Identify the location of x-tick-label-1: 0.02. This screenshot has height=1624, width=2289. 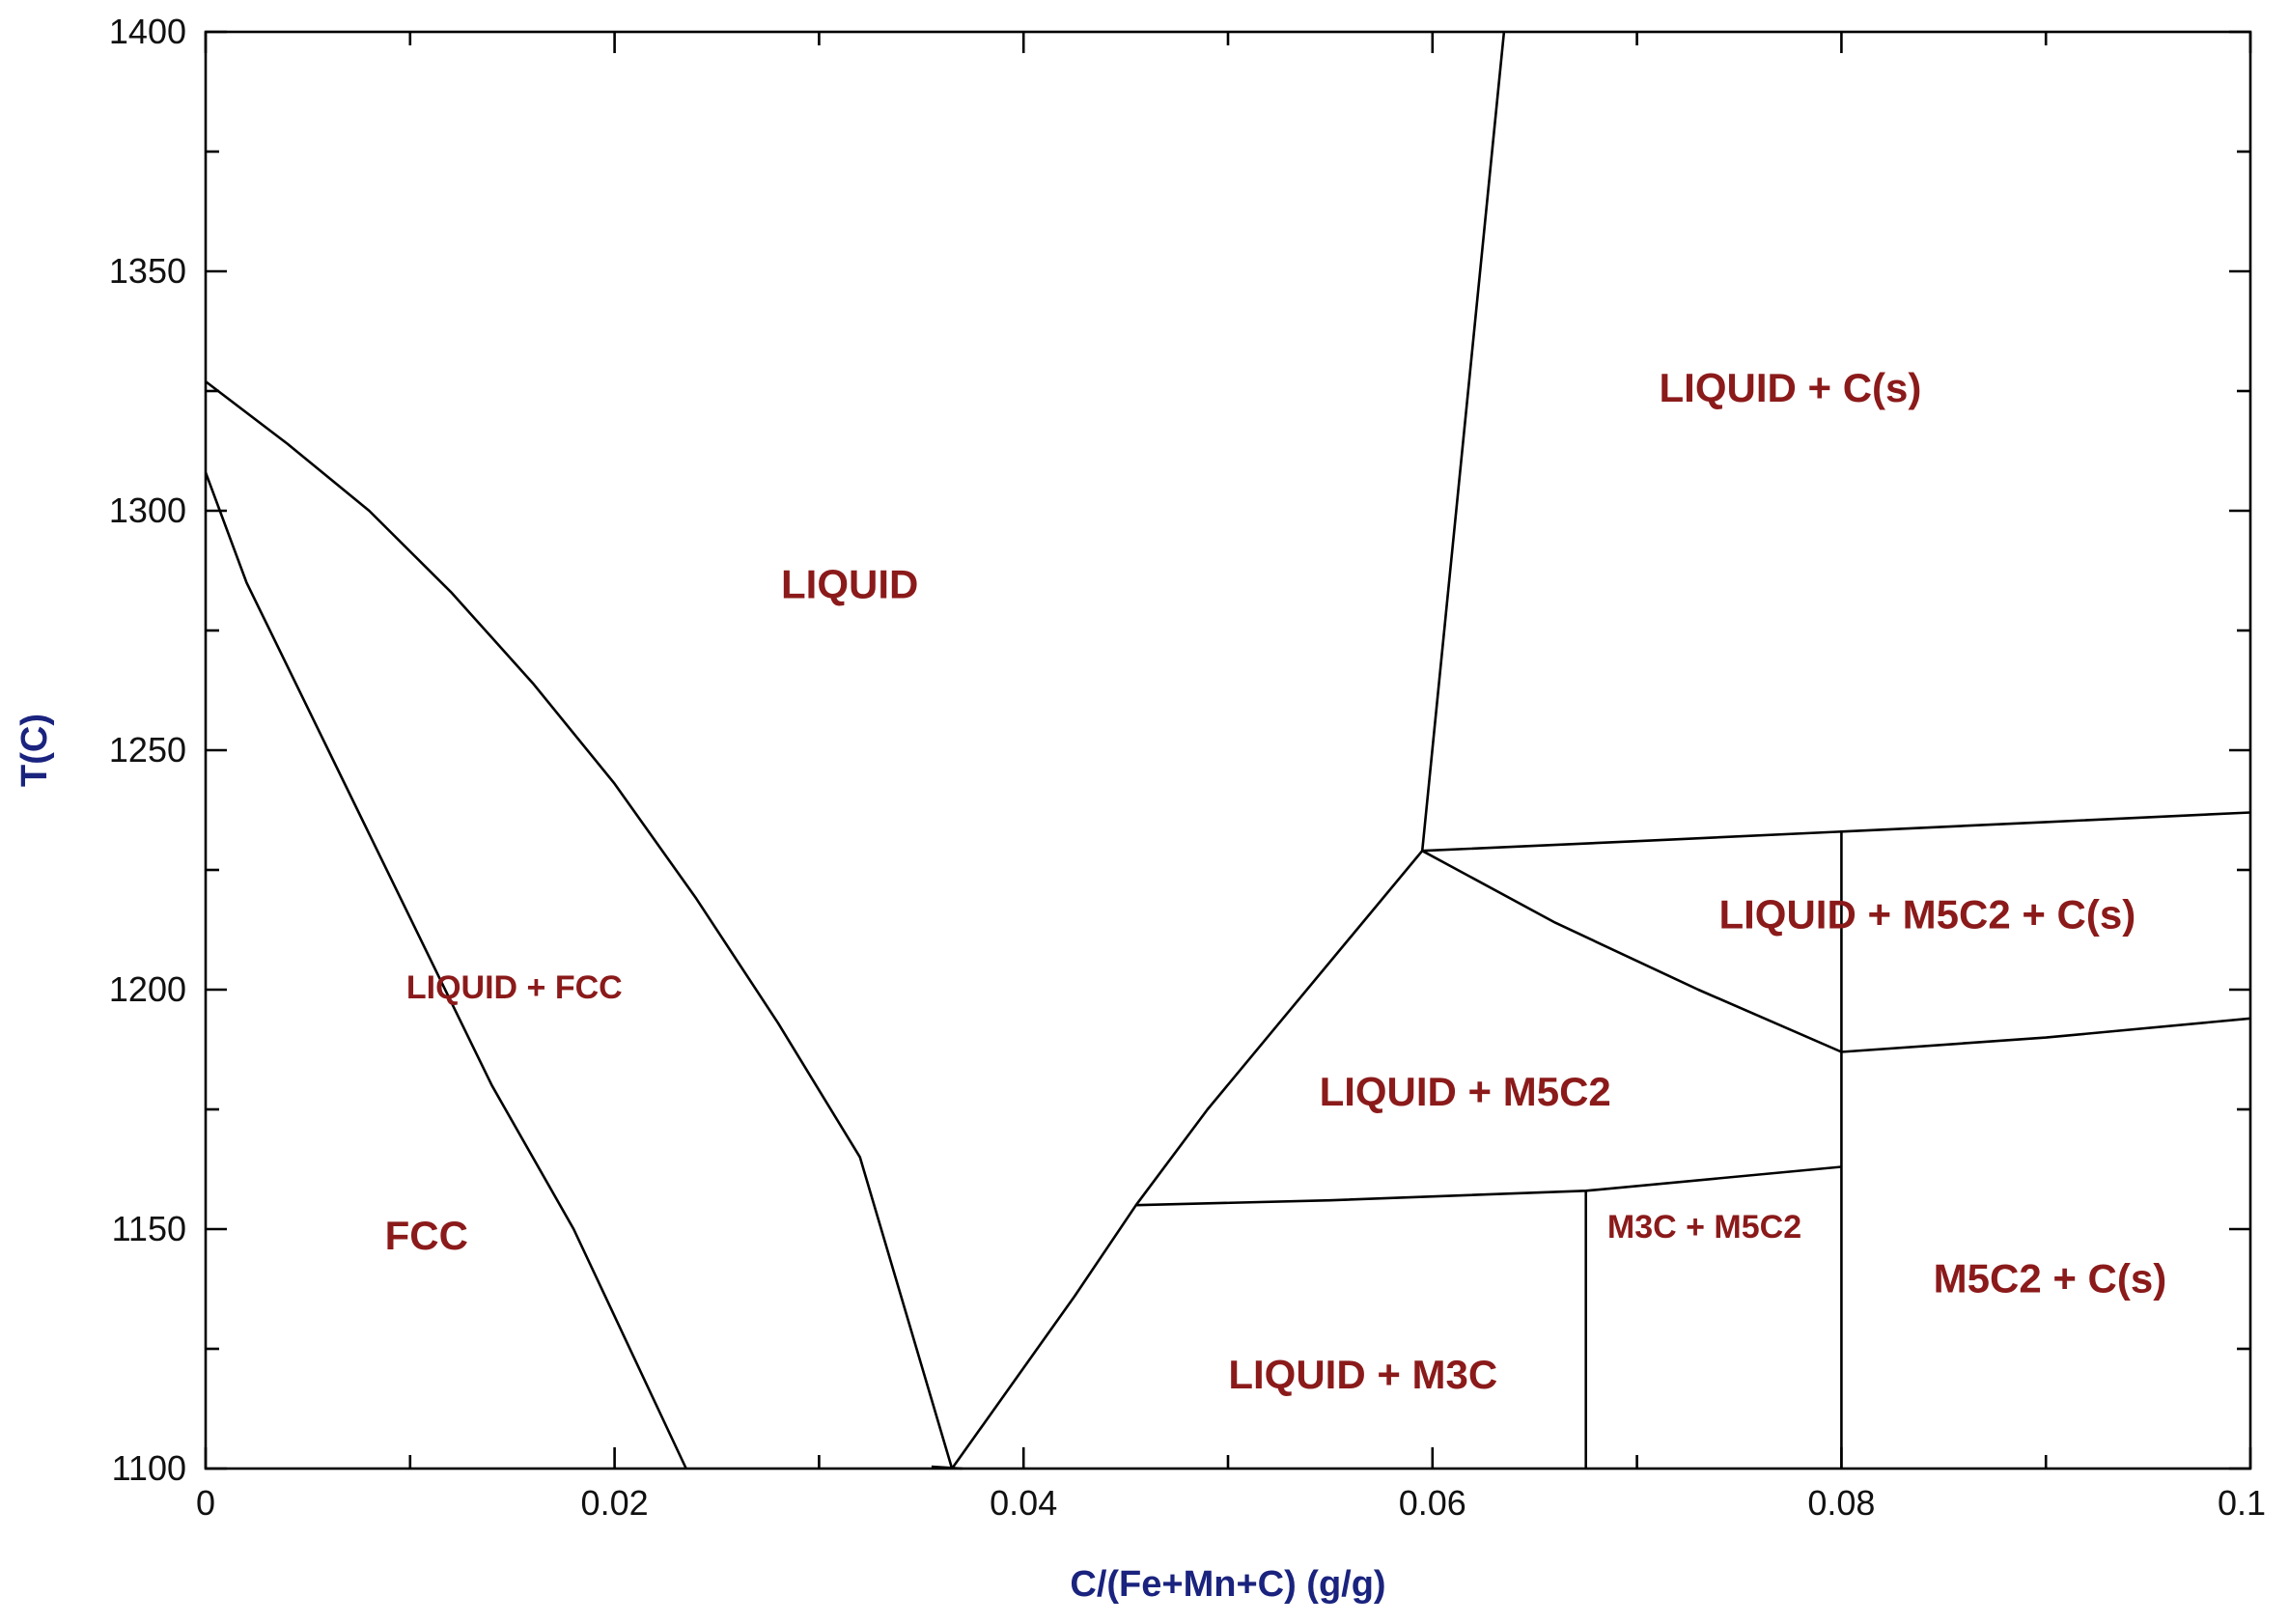
(615, 1503).